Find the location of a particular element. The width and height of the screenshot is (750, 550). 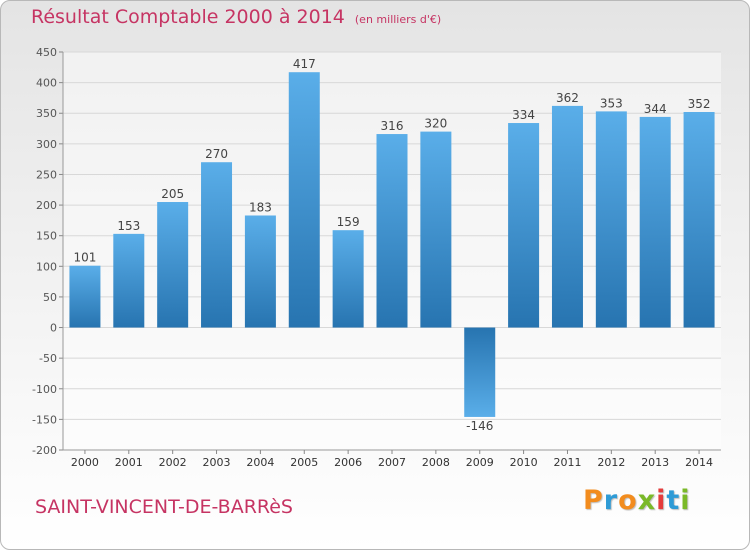

data-label: 362 is located at coordinates (567, 98).